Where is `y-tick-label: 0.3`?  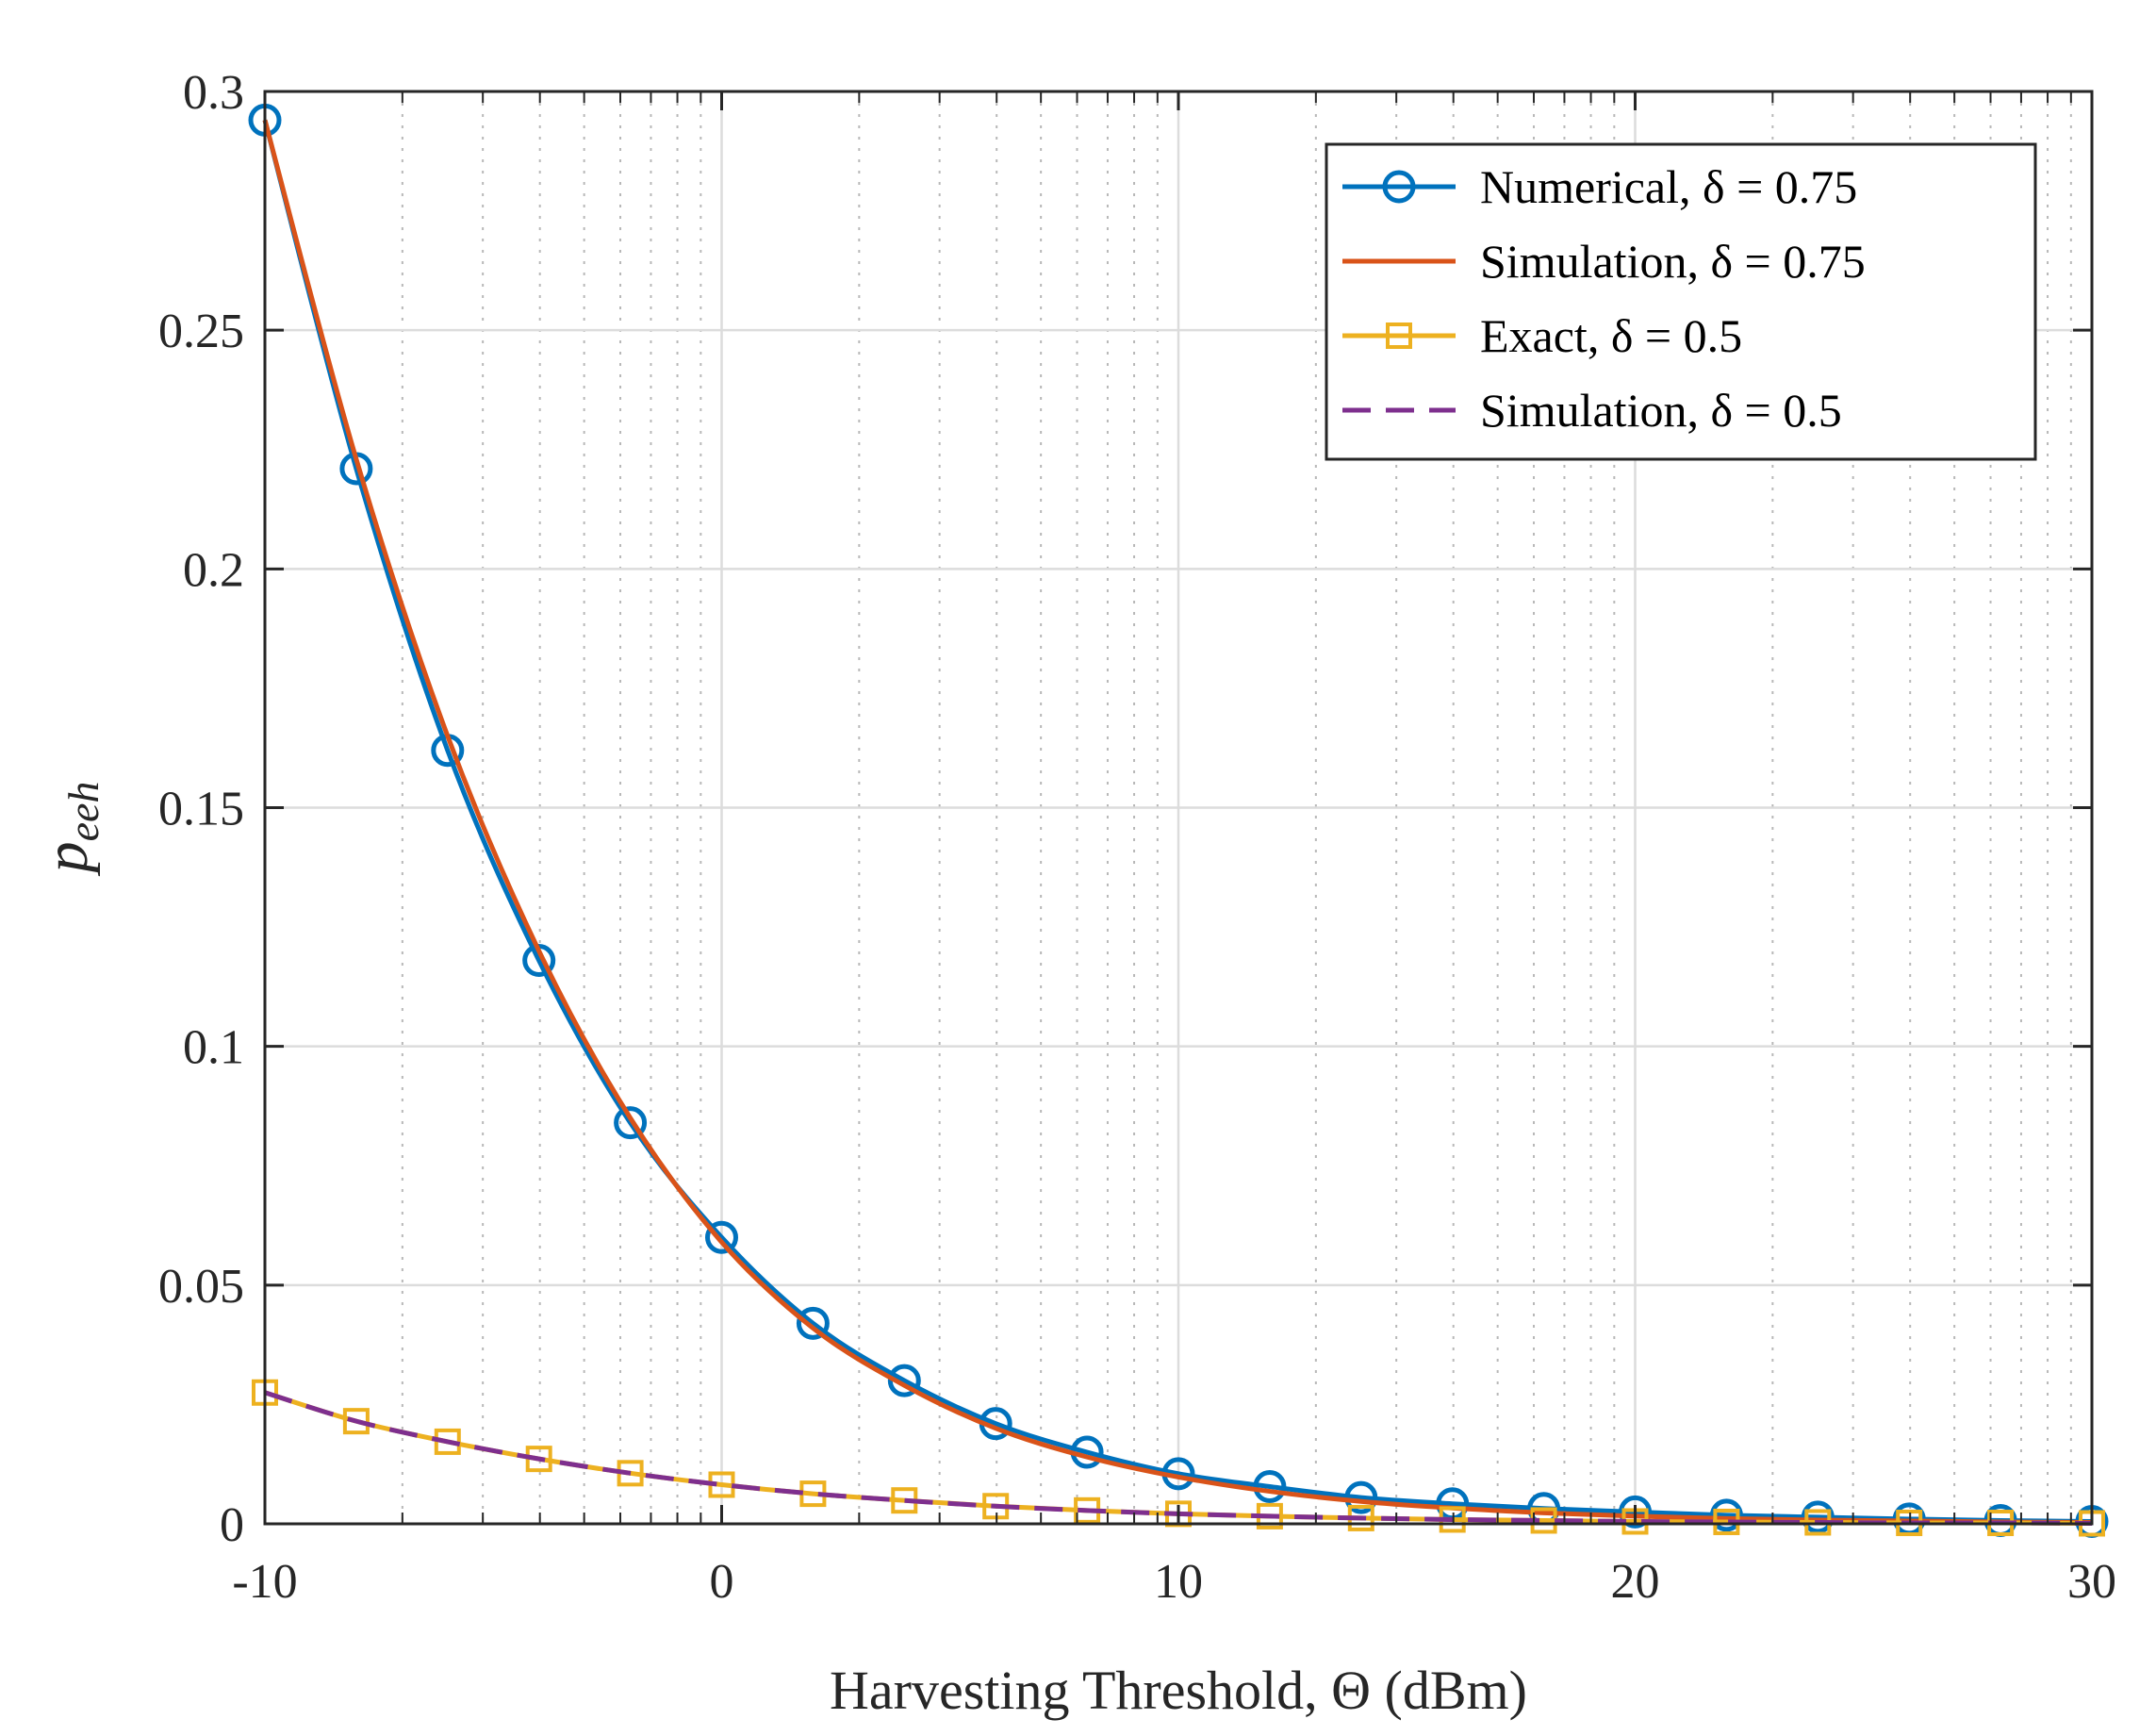 y-tick-label: 0.3 is located at coordinates (213, 93).